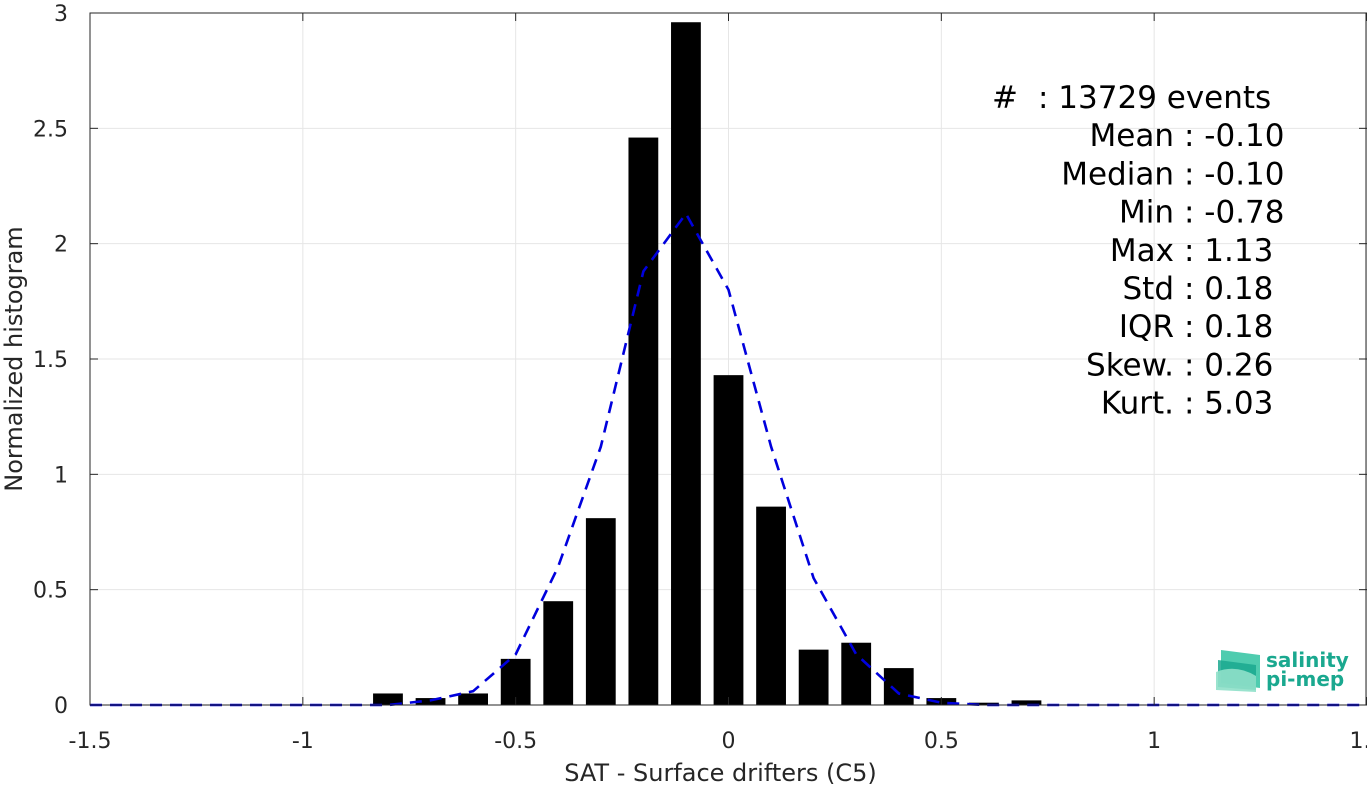 This screenshot has height=785, width=1367. I want to click on stat-value: : -0.78, so click(1234, 213).